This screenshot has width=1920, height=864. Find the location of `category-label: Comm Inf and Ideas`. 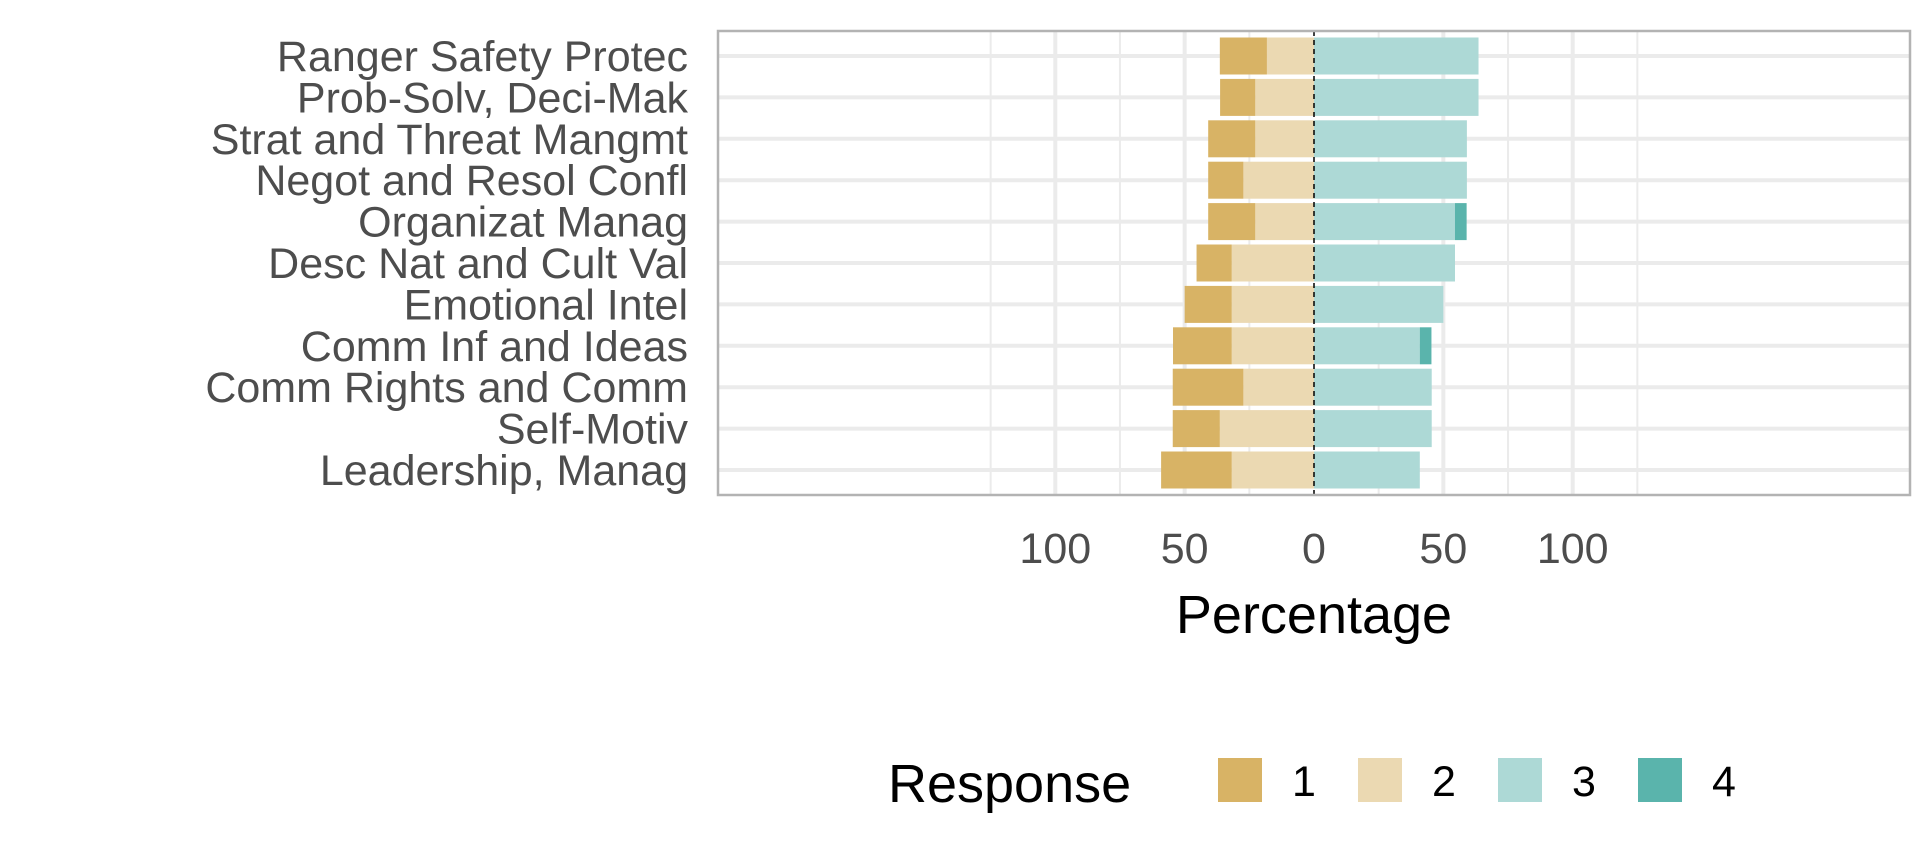

category-label: Comm Inf and Ideas is located at coordinates (494, 347).